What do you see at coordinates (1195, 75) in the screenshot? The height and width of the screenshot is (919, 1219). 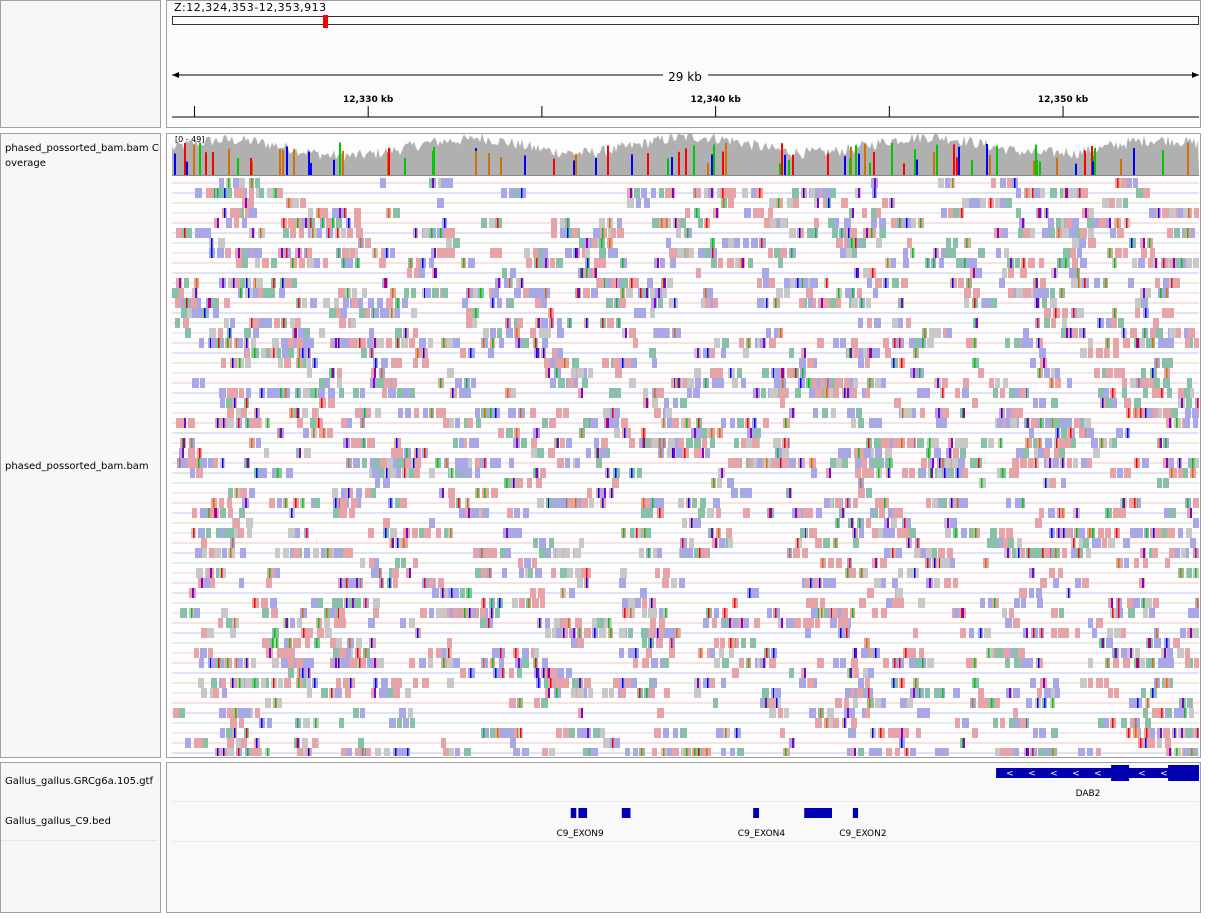 I see `span-arrow-right` at bounding box center [1195, 75].